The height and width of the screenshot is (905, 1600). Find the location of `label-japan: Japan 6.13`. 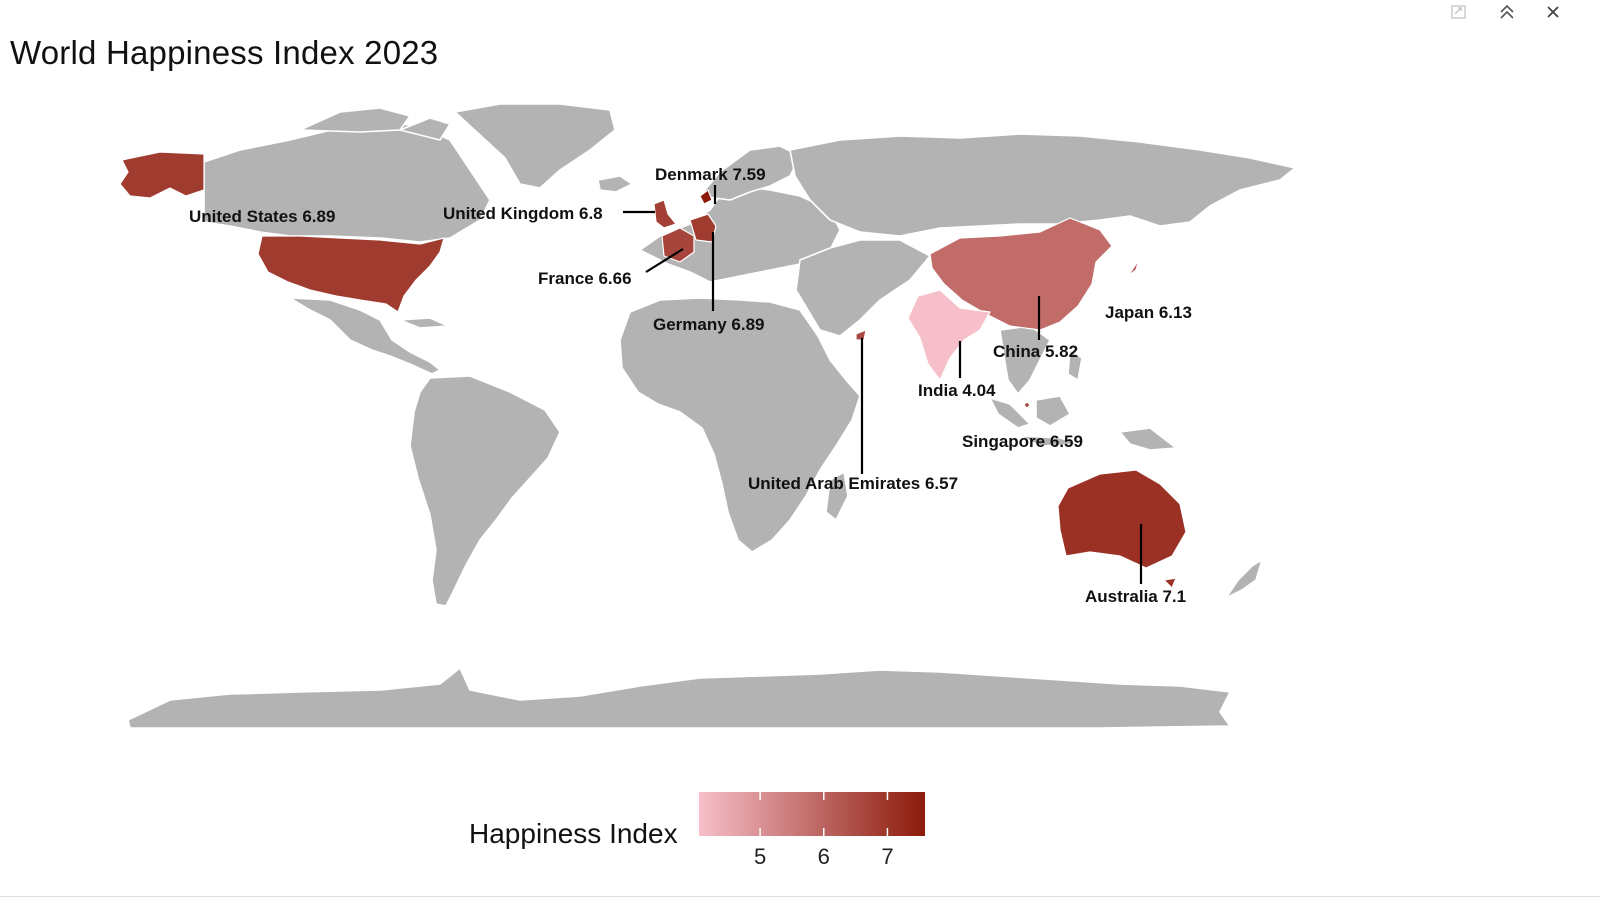

label-japan: Japan 6.13 is located at coordinates (1148, 312).